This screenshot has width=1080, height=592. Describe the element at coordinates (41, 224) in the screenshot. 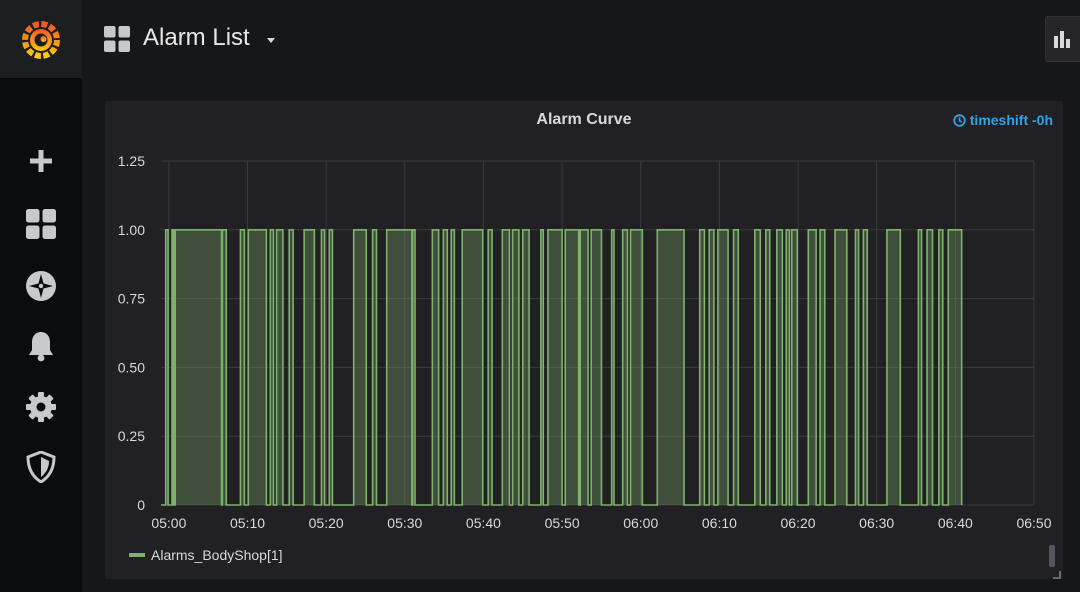

I see `dashboards-icon` at that location.